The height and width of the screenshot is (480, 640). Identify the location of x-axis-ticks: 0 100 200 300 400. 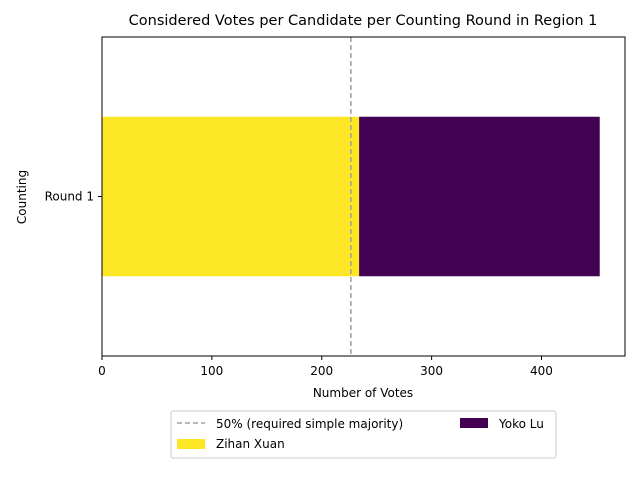
(325, 367).